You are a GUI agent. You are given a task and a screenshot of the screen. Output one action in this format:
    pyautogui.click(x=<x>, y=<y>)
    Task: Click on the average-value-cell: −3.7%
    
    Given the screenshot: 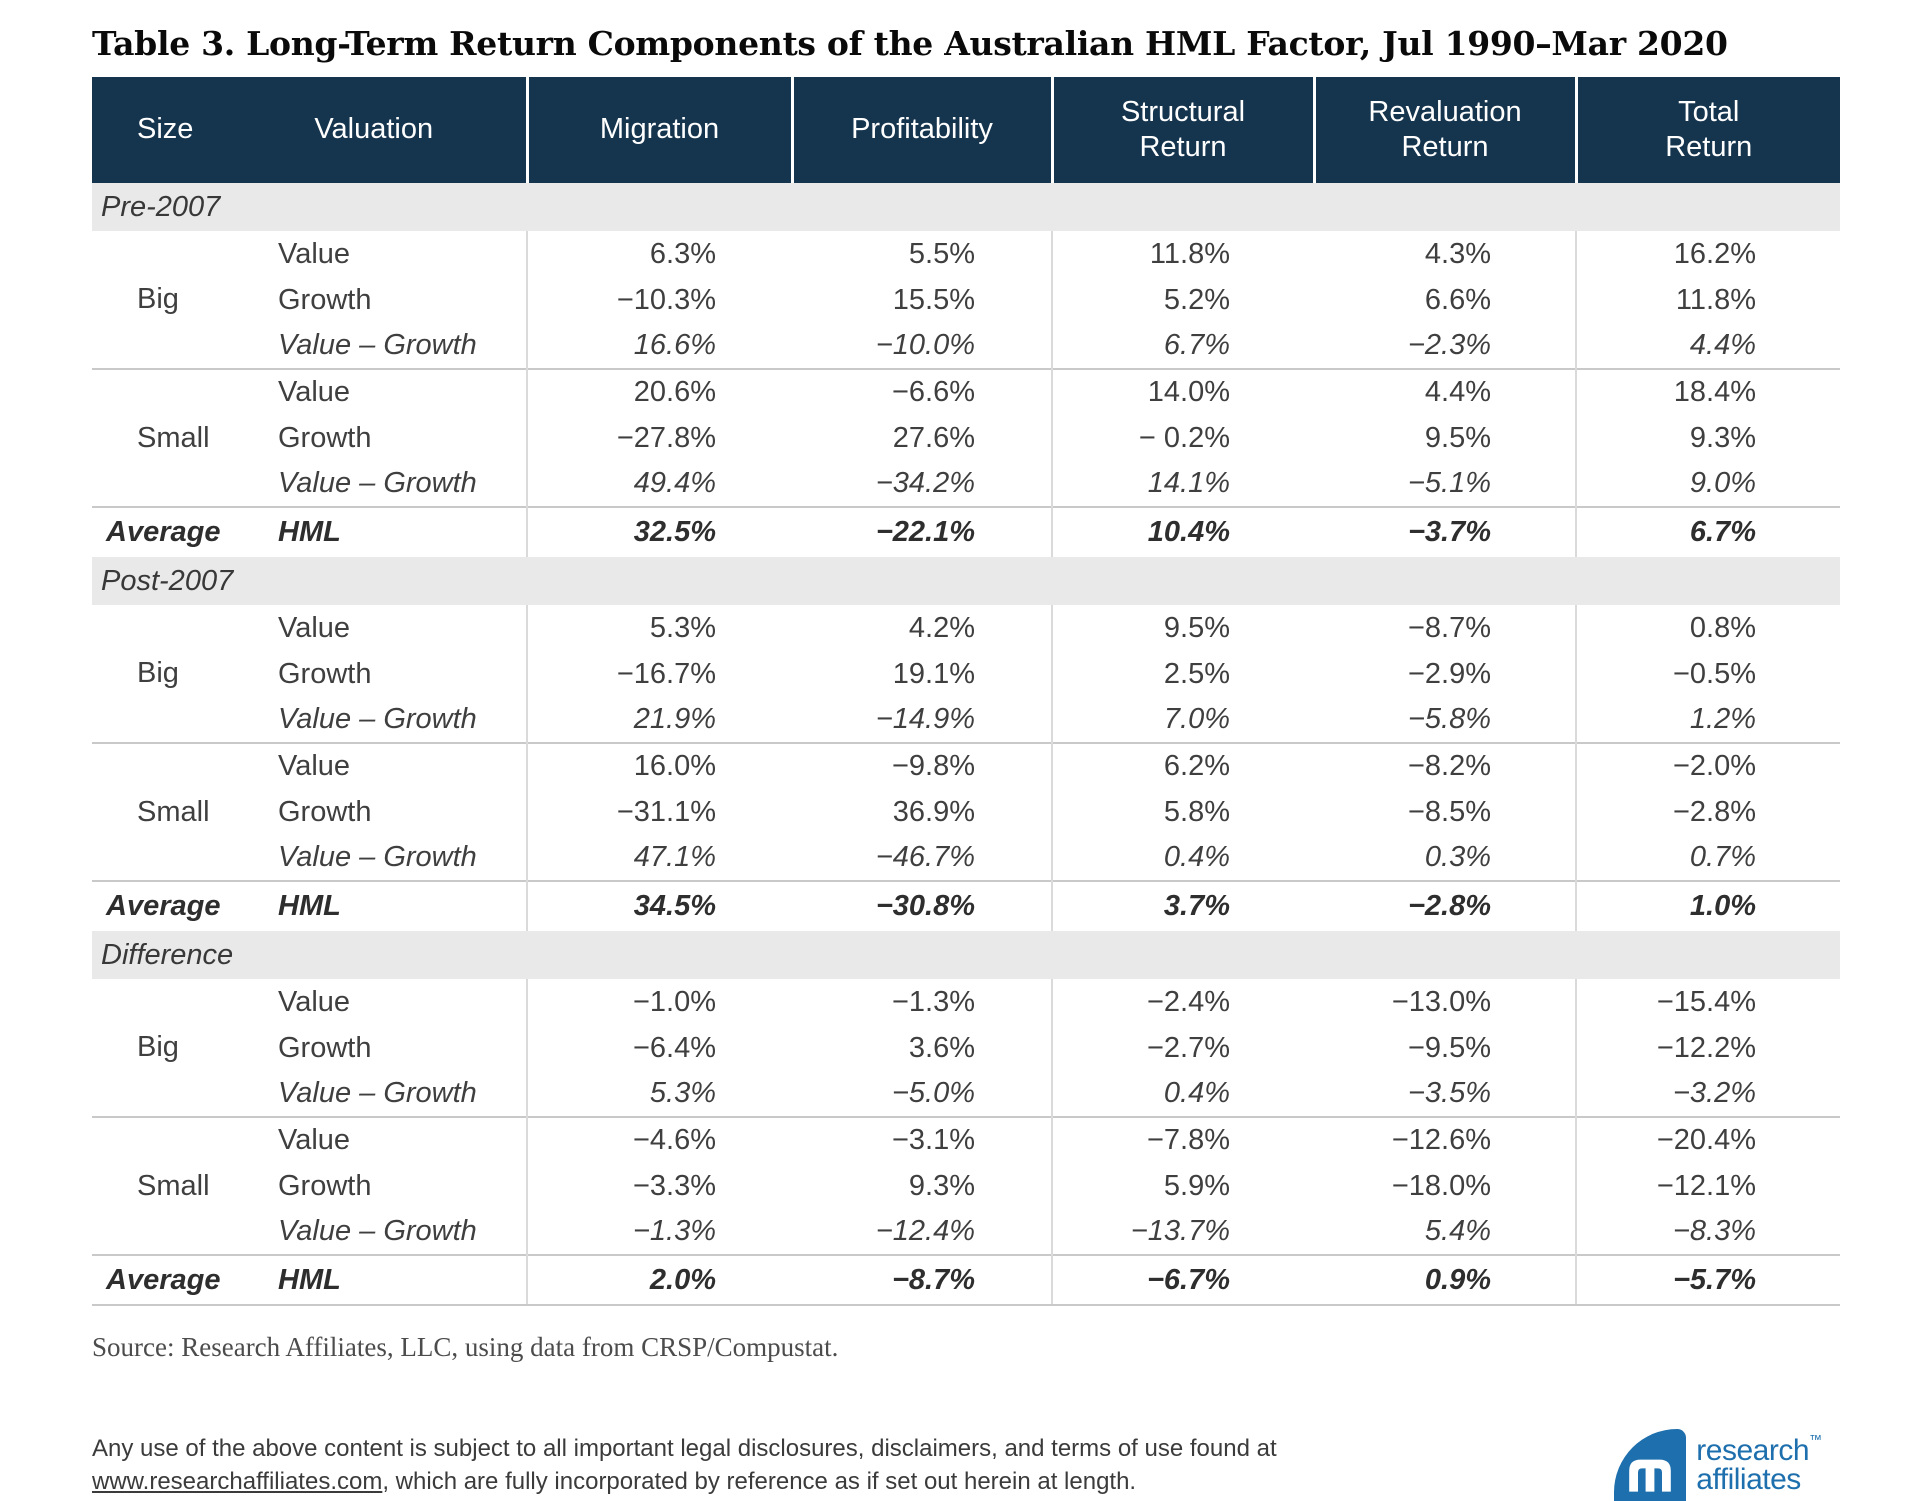 What is the action you would take?
    pyautogui.click(x=1445, y=532)
    